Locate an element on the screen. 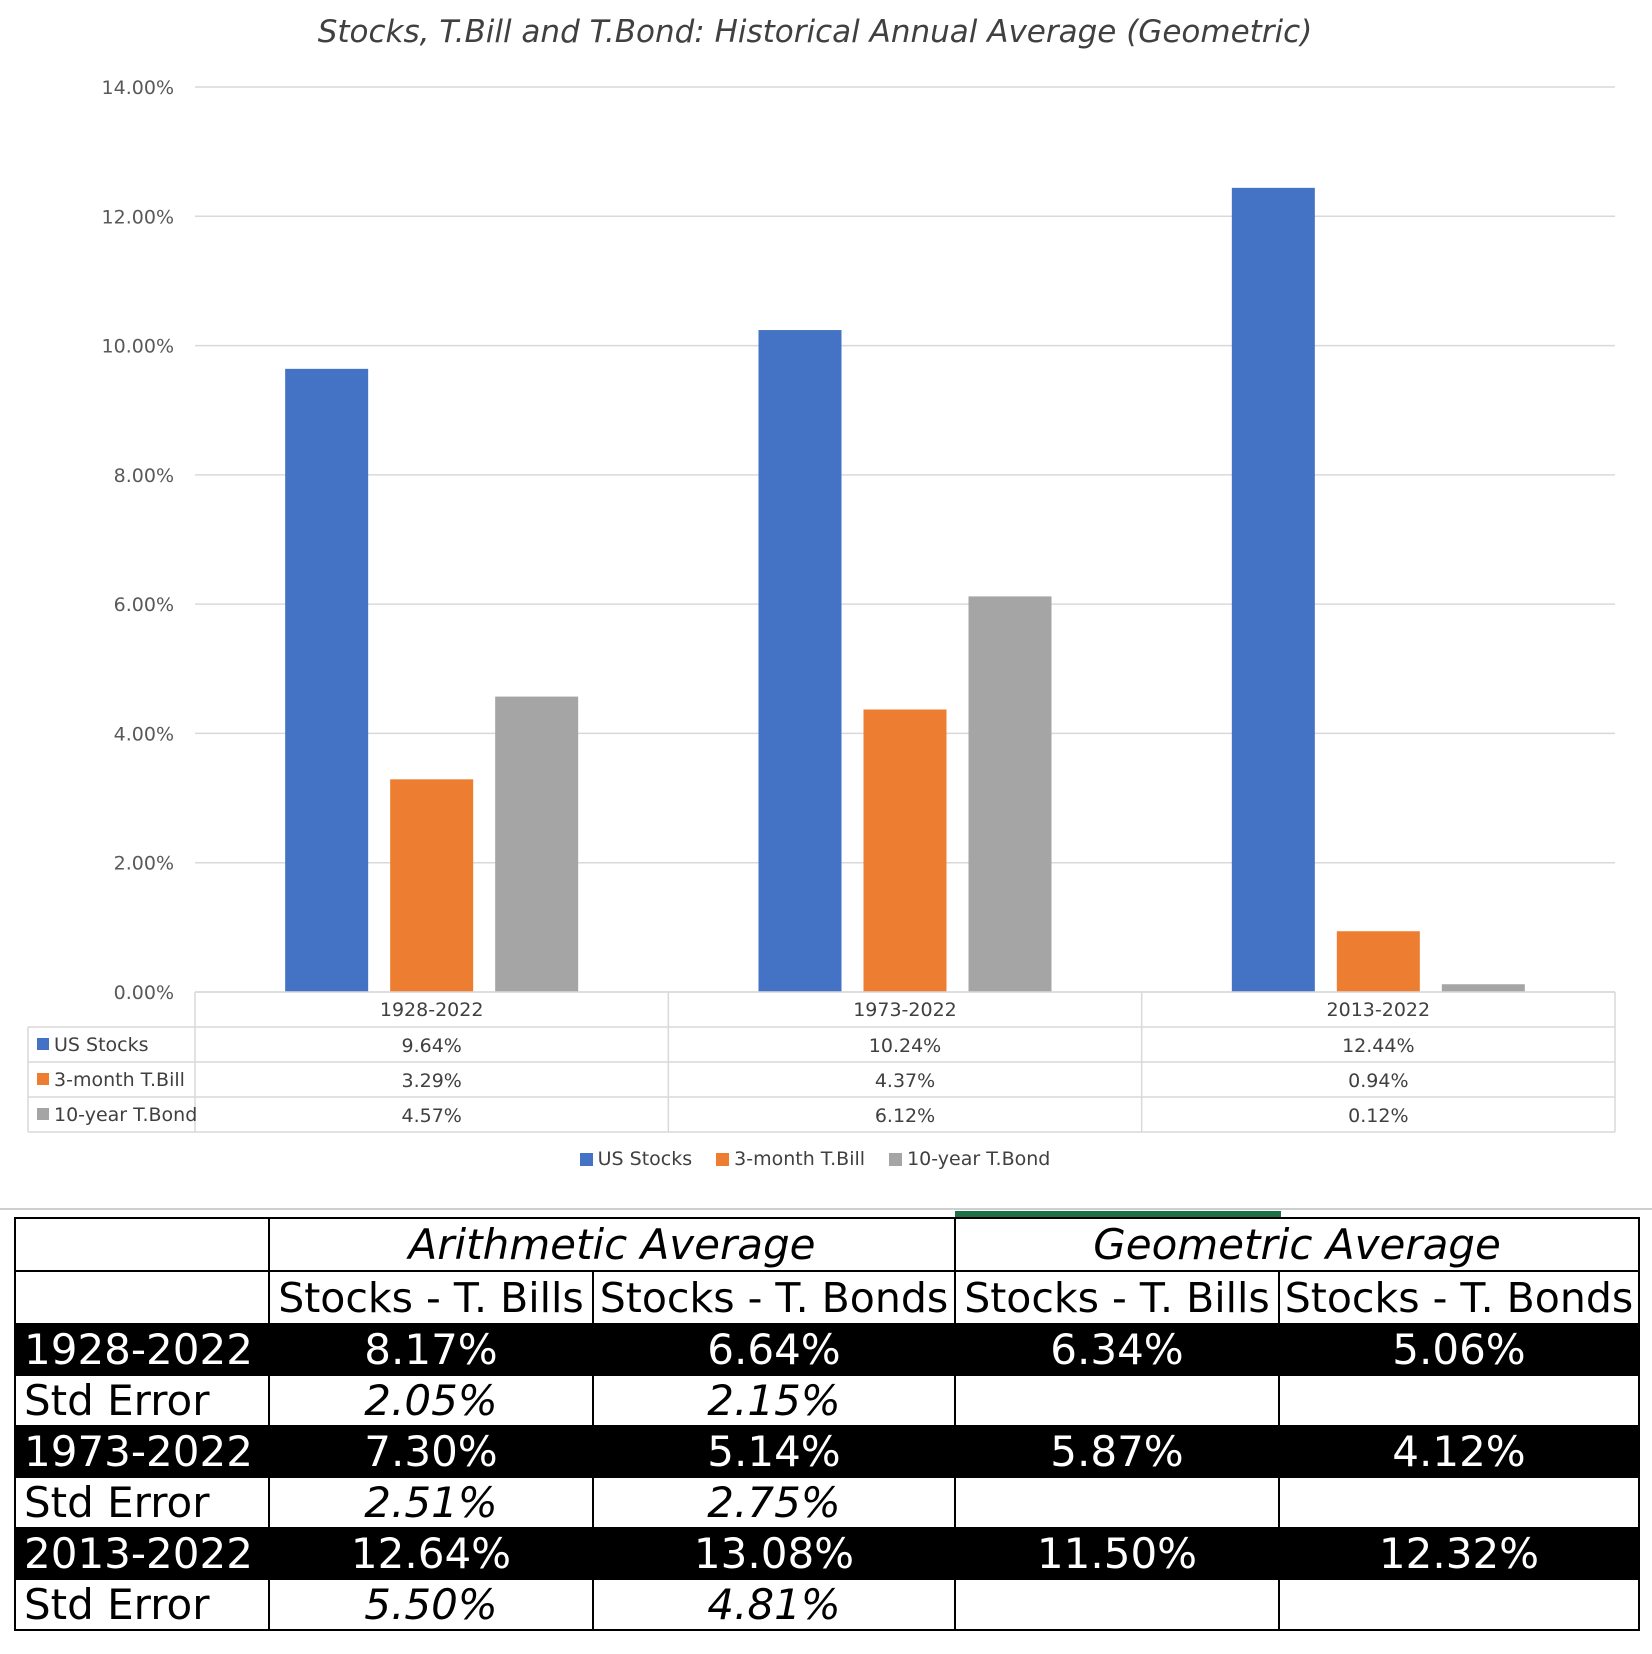 This screenshot has height=1654, width=1652. row-label: 1928-2022 is located at coordinates (142, 1349).